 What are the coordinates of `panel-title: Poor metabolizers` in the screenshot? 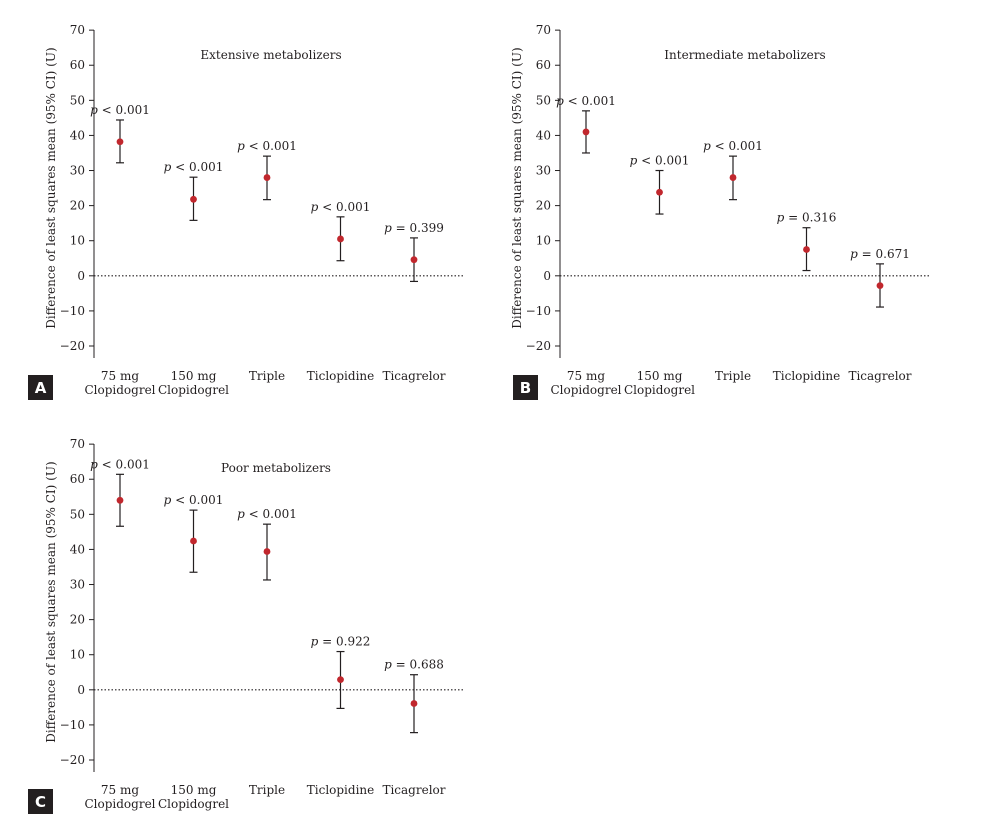 It's located at (276, 468).